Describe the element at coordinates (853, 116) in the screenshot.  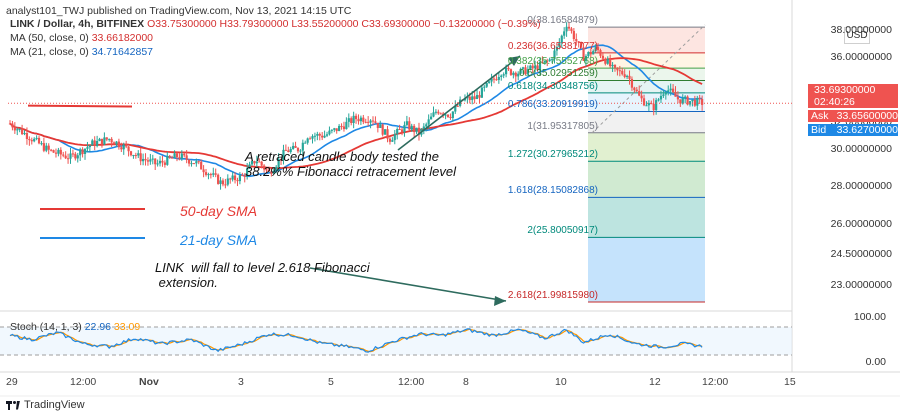
I see `ask-badge: Ask 33.65600000` at that location.